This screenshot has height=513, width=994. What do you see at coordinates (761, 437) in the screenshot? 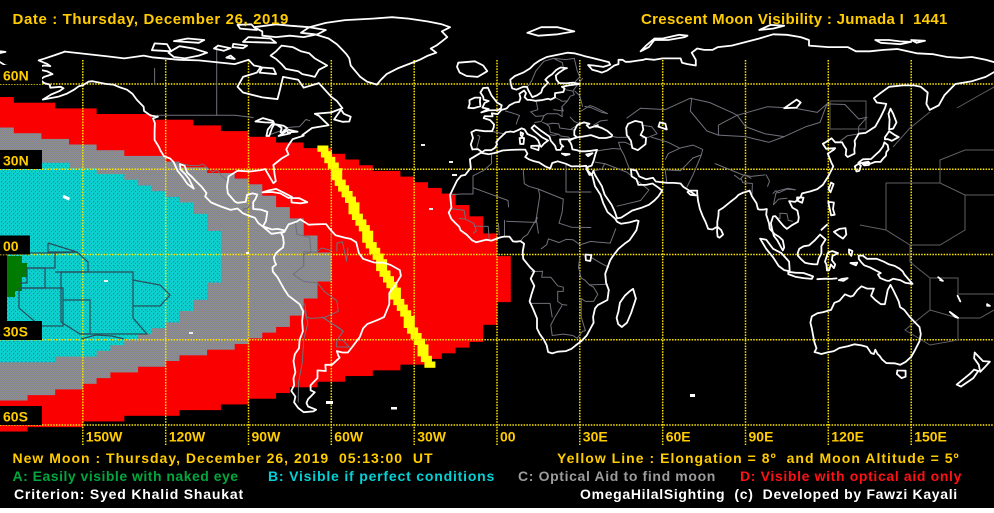
I see `svg-text: 90E` at bounding box center [761, 437].